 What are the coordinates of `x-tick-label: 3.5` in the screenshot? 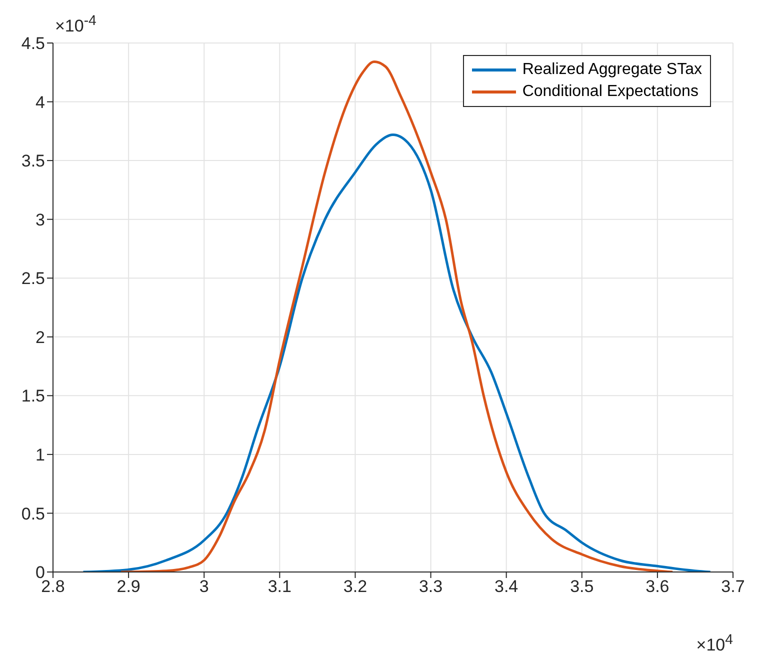 It's located at (582, 586).